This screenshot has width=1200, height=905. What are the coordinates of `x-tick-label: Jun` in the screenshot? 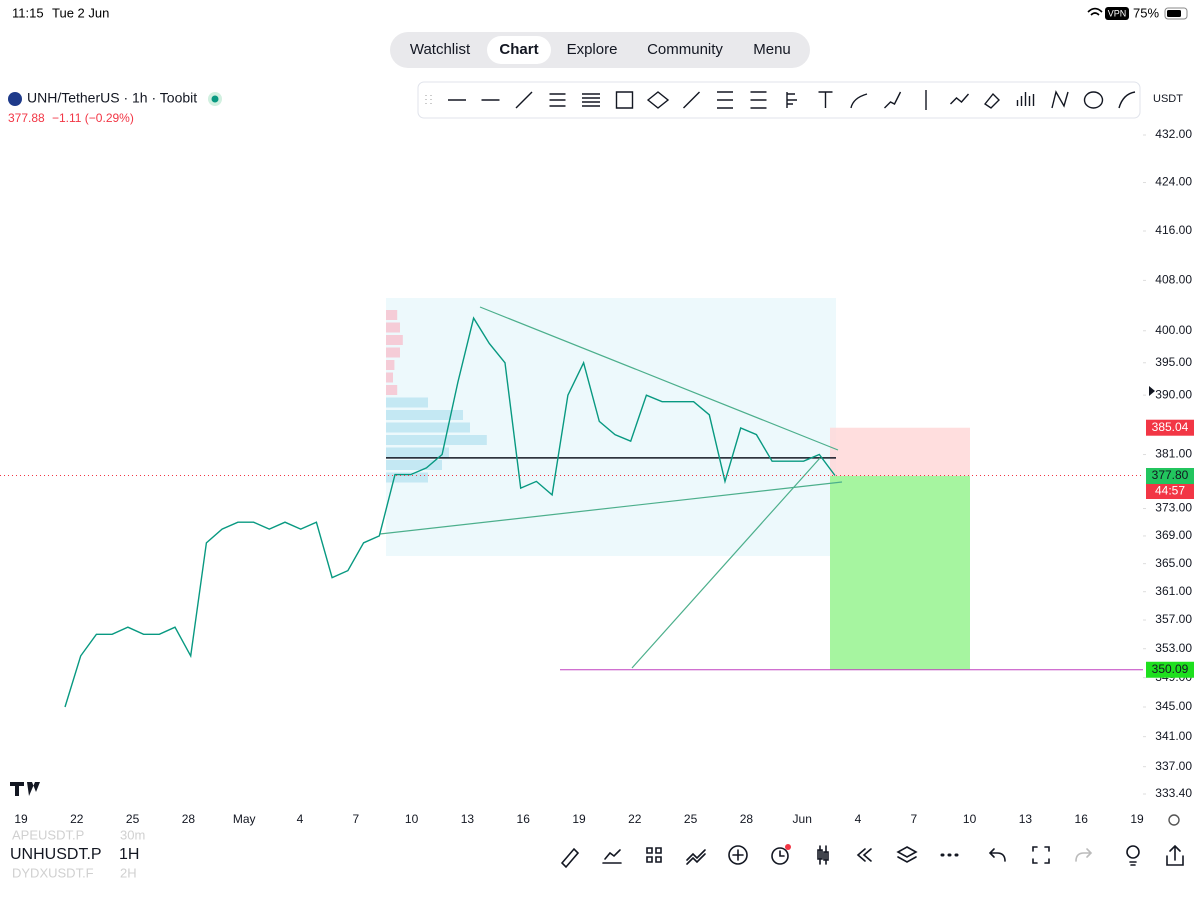 It's located at (802, 819).